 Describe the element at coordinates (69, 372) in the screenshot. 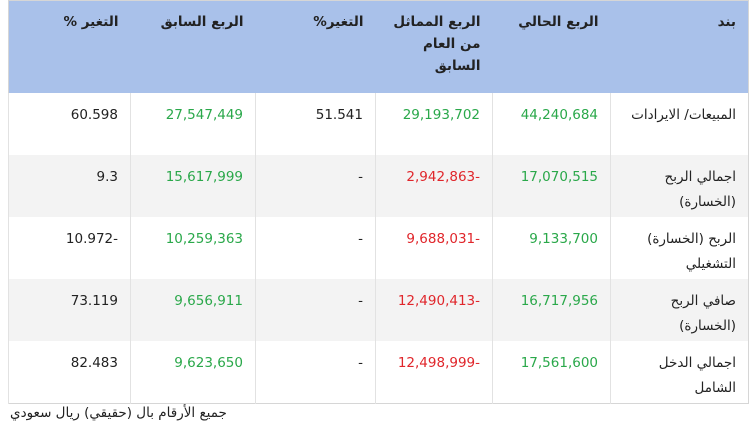

I see `cell: 82.483` at that location.